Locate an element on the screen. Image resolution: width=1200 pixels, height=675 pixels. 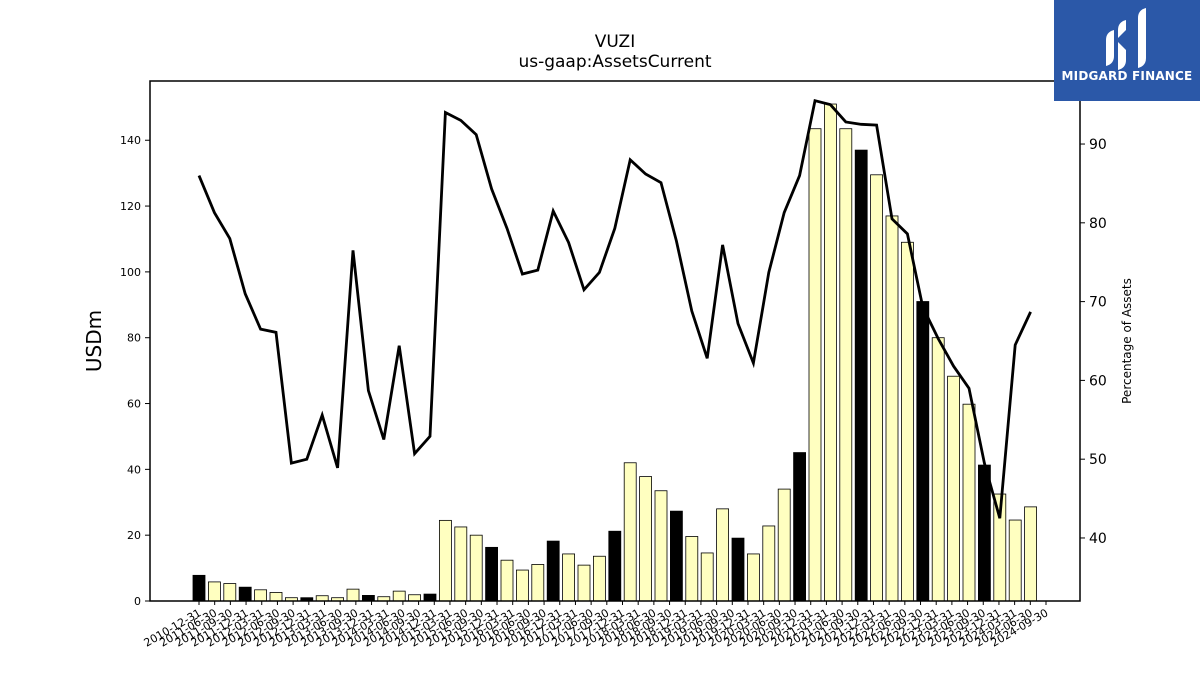
logo-text: MIDGARD FINANCE is located at coordinates (1127, 76).